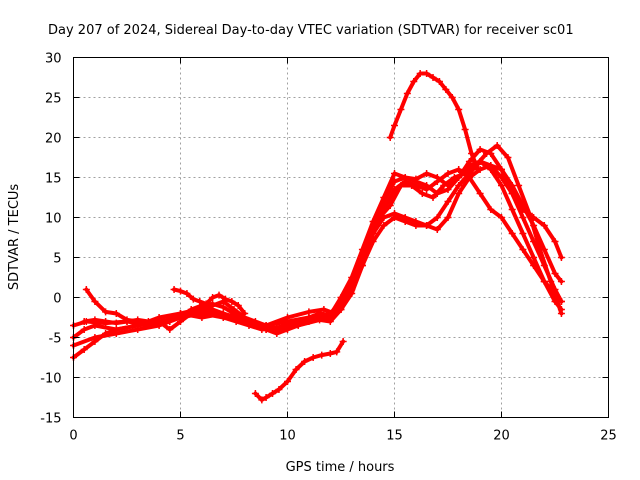 This screenshot has width=640, height=480. What do you see at coordinates (14, 237) in the screenshot?
I see `y-axis-label: SDTVAR / TECUs` at bounding box center [14, 237].